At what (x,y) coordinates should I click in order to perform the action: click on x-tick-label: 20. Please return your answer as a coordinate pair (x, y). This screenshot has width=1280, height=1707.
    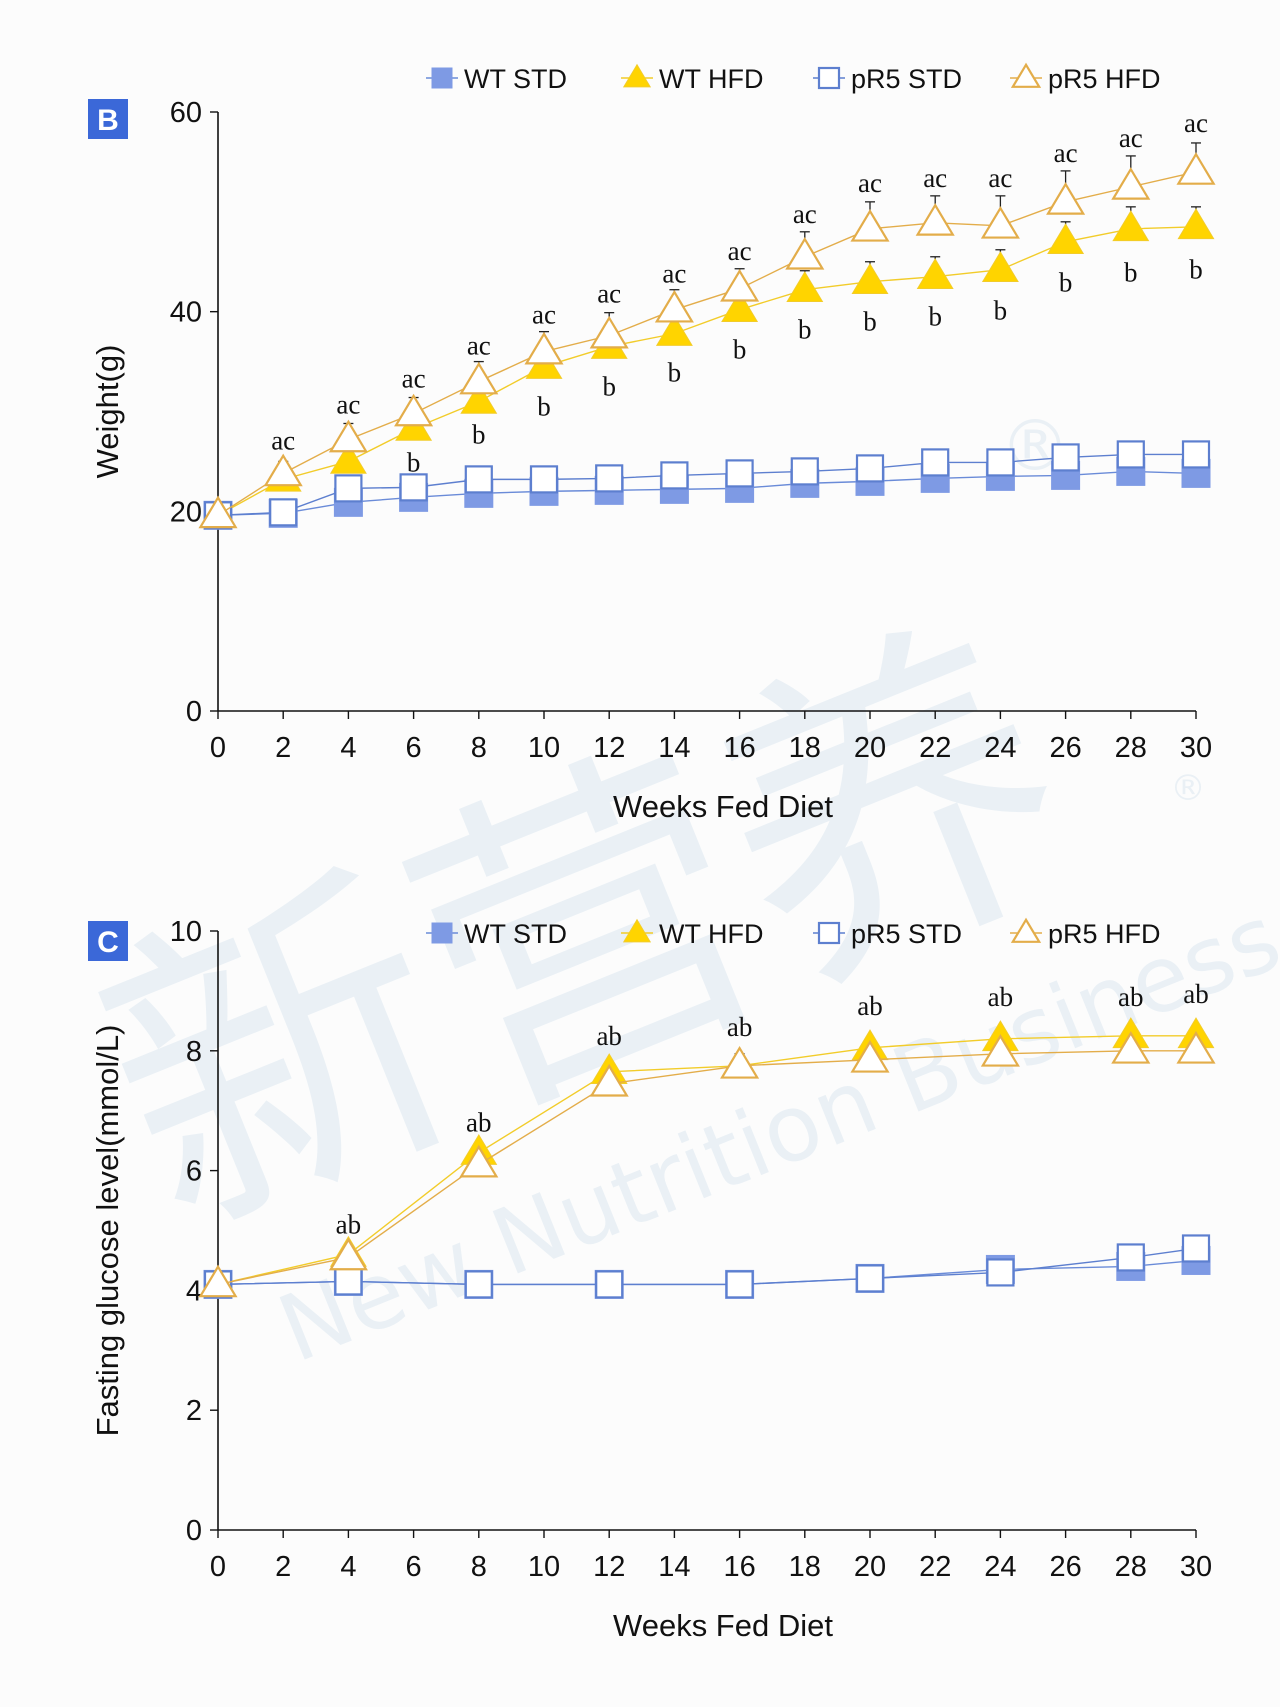
    Looking at the image, I should click on (870, 1567).